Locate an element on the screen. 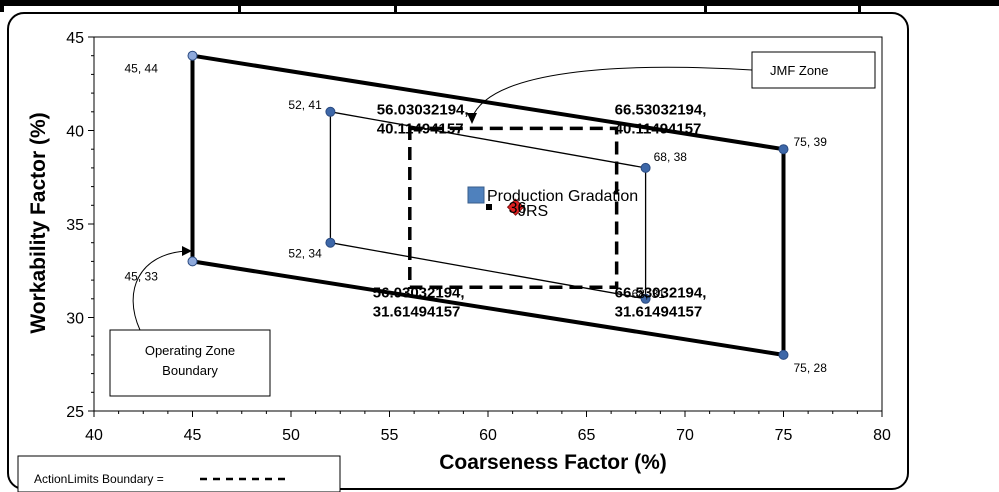  x-tick-label-7: 75 is located at coordinates (784, 435).